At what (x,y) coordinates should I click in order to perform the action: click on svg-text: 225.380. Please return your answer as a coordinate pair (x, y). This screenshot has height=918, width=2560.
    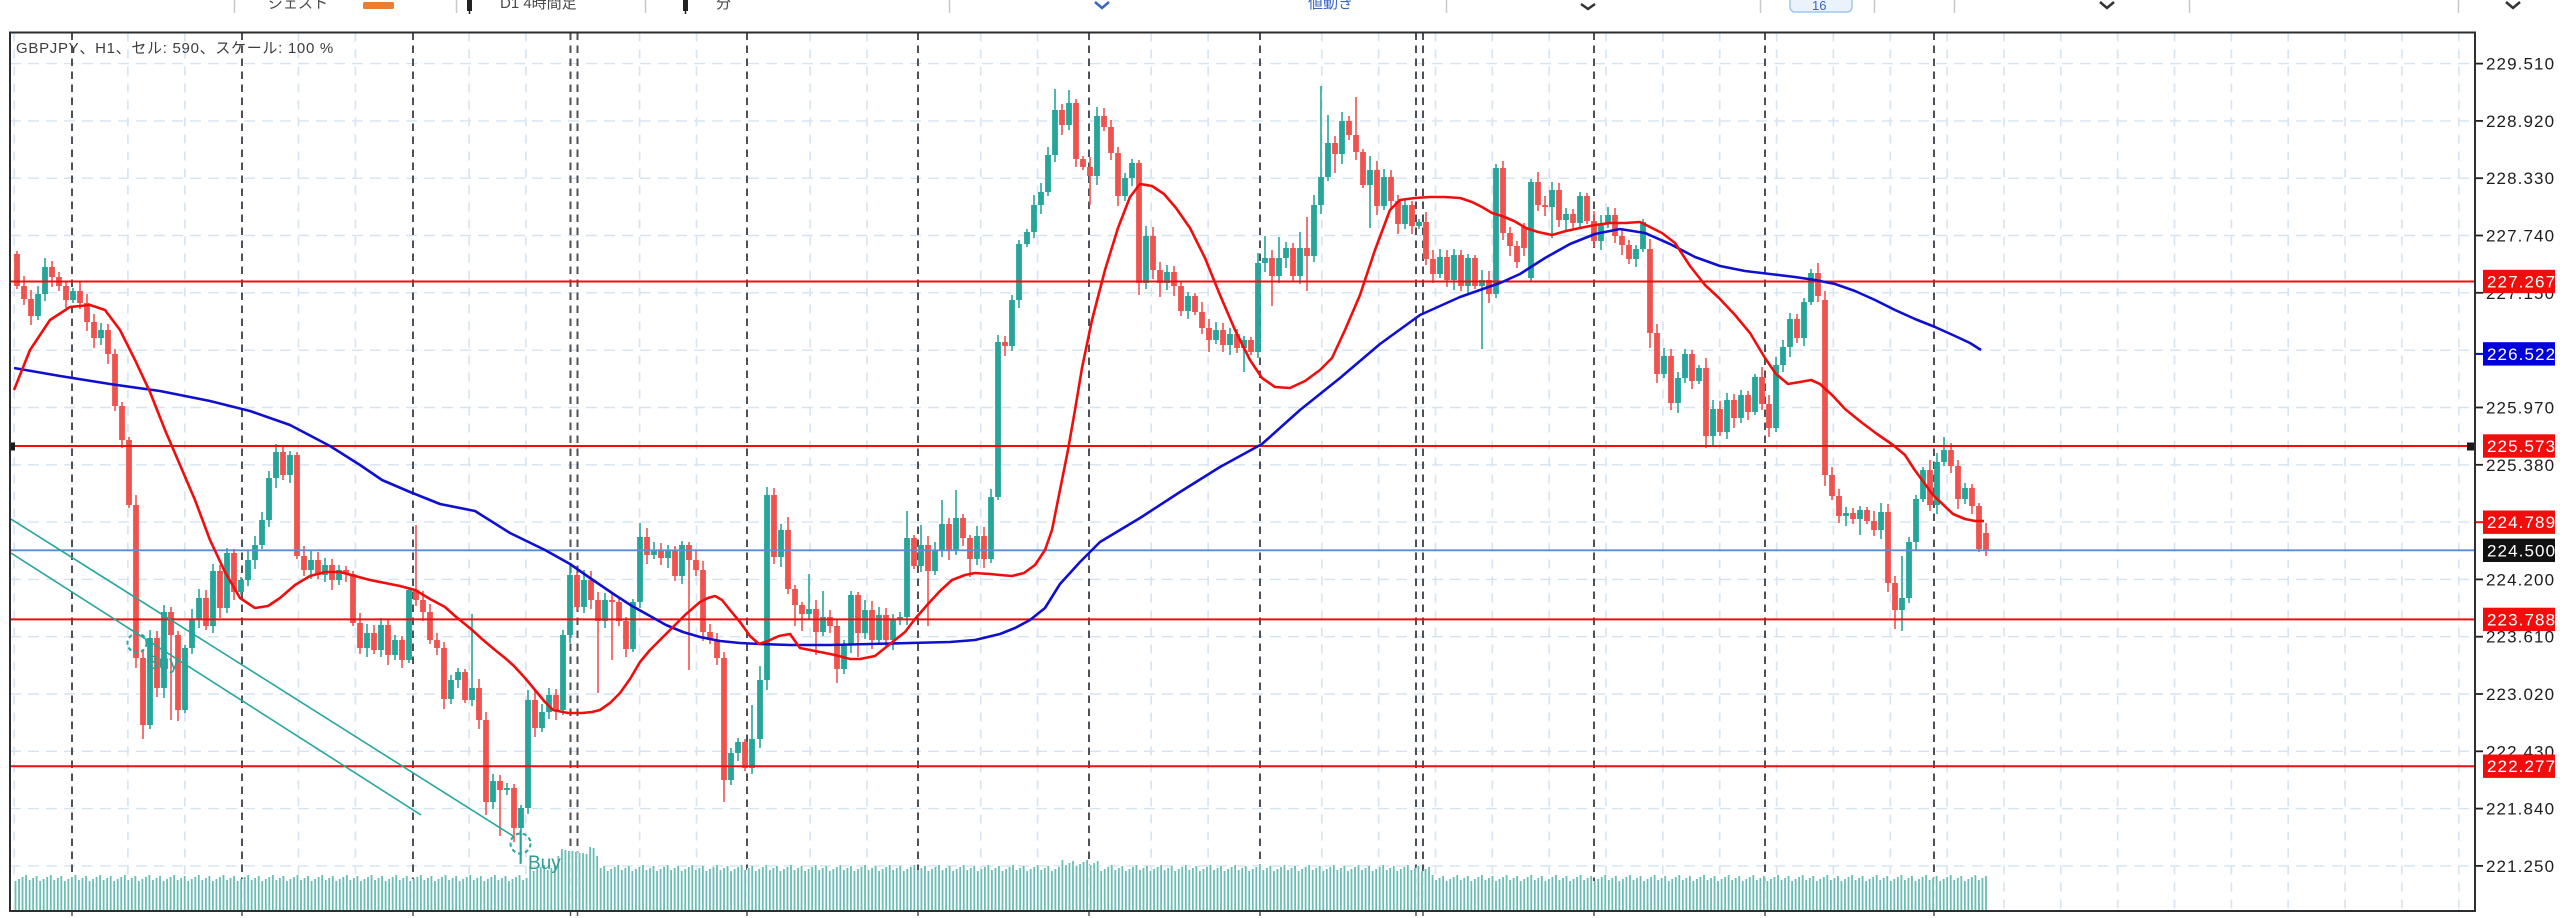
    Looking at the image, I should click on (2520, 465).